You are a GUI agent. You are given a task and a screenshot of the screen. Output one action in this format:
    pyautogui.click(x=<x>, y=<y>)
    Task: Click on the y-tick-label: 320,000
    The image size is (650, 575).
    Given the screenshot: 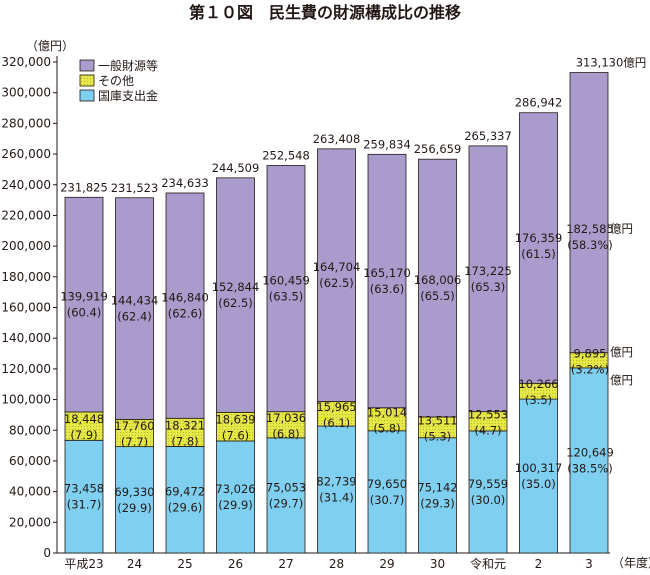 What is the action you would take?
    pyautogui.click(x=26, y=62)
    